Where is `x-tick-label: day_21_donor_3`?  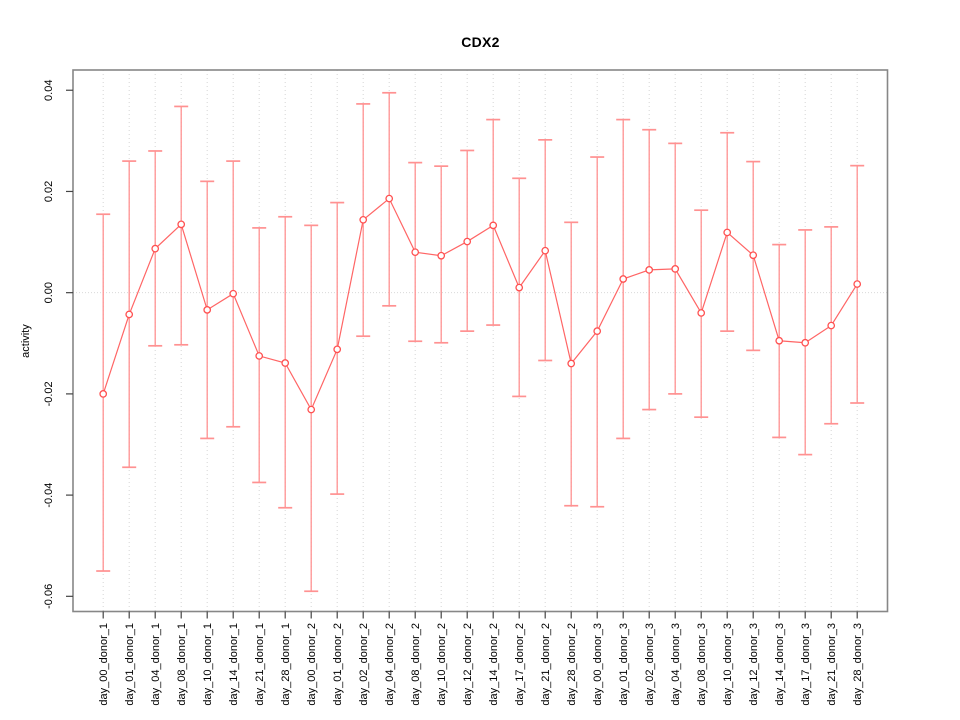 x-tick-label: day_21_donor_3 is located at coordinates (832, 664).